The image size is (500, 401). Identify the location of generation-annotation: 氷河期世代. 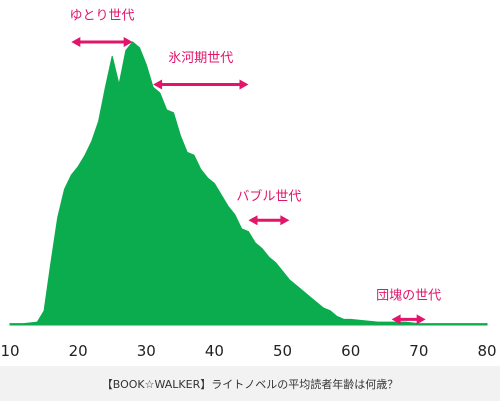
(201, 70).